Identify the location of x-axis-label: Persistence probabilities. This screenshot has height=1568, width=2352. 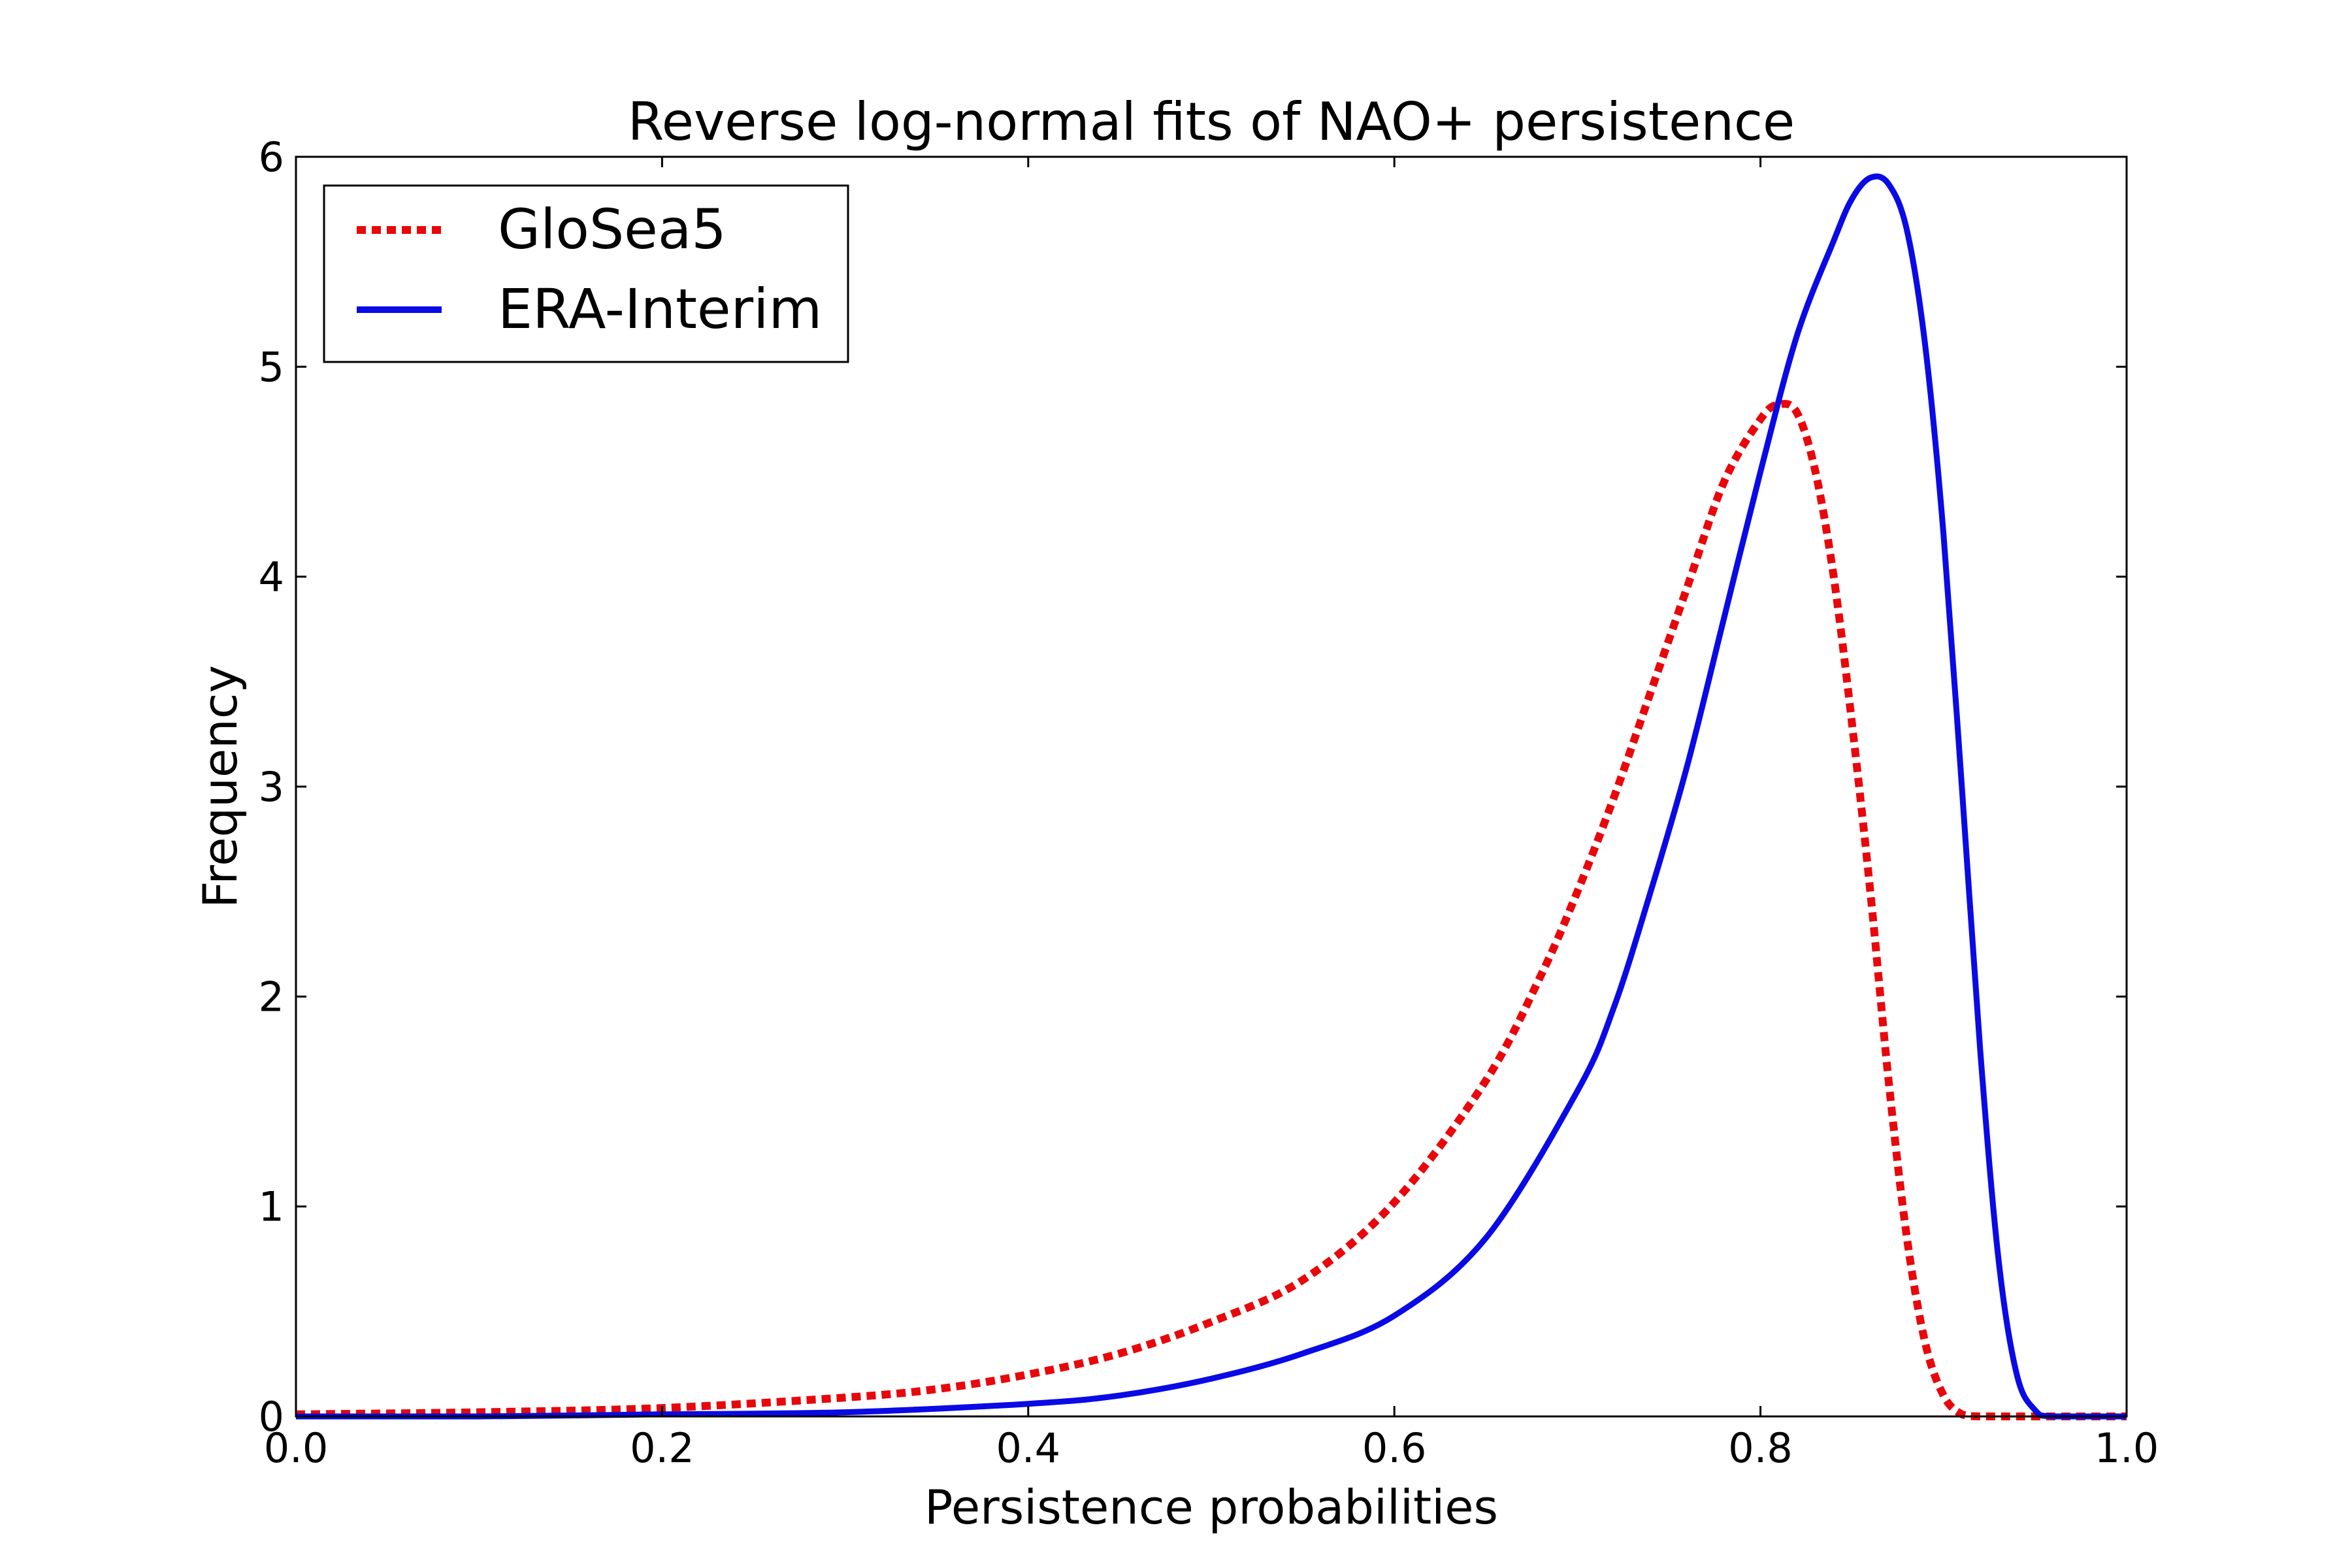
(1211, 1507).